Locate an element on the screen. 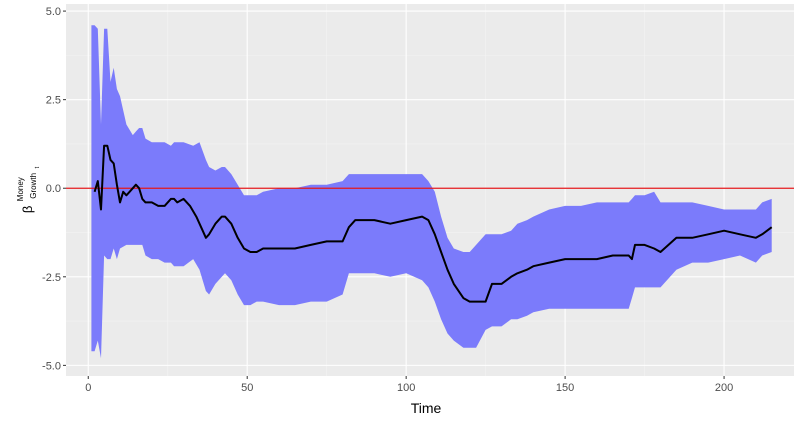 This screenshot has width=802, height=422. y-axis-title-superscript: Money is located at coordinates (20, 189).